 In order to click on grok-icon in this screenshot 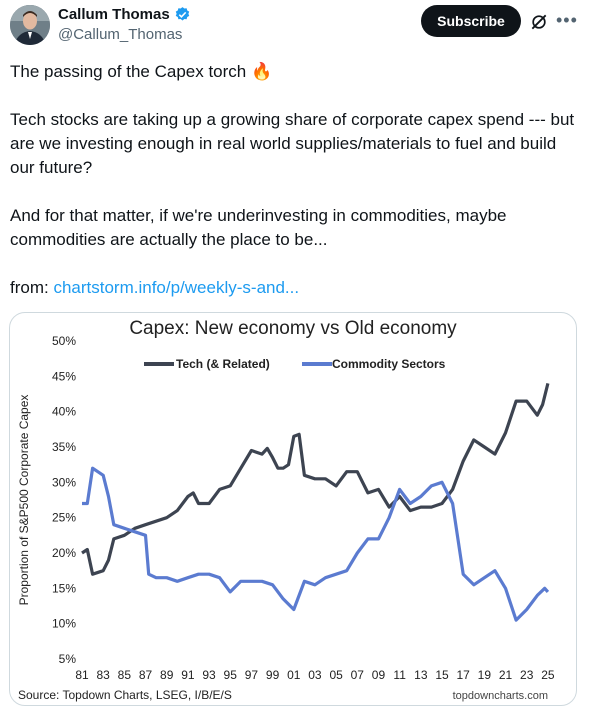, I will do `click(539, 22)`.